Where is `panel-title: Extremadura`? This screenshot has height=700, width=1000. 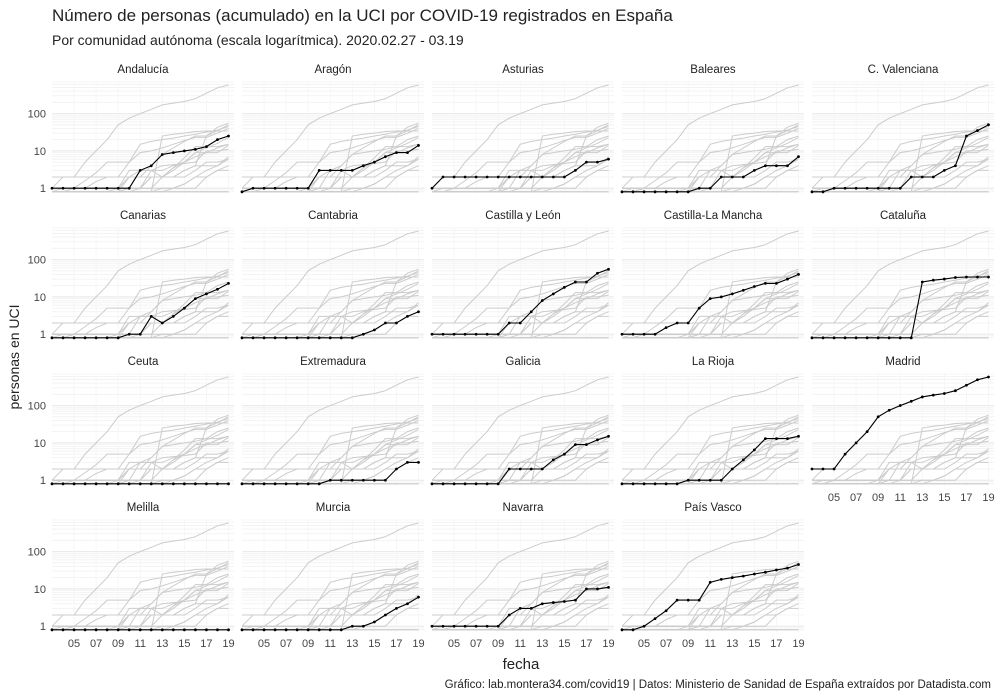 panel-title: Extremadura is located at coordinates (333, 362).